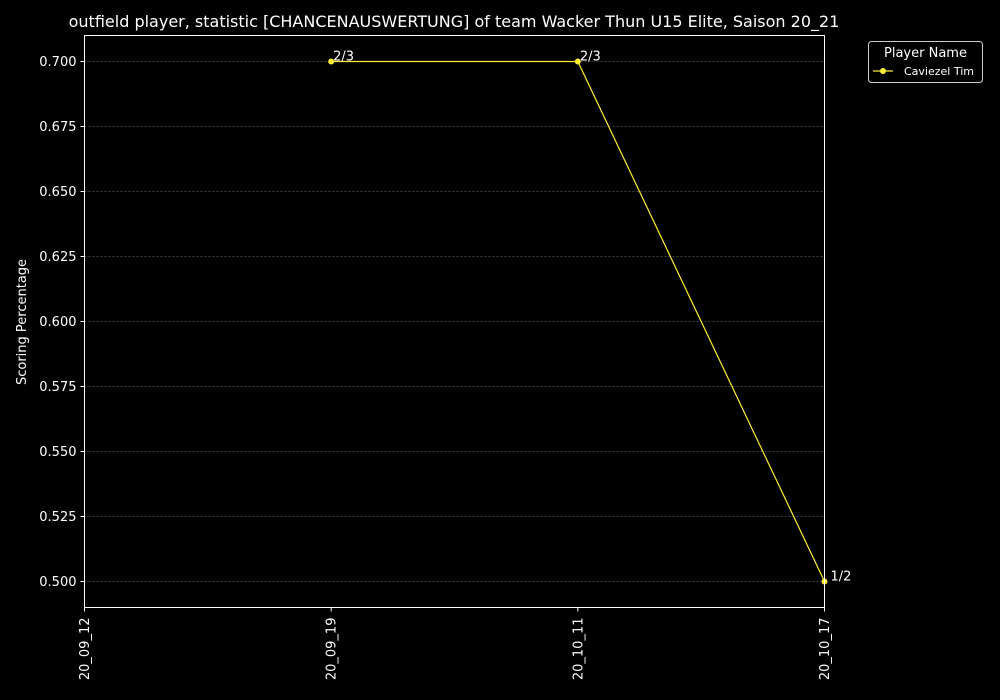 This screenshot has width=1000, height=700. I want to click on legend-entries: Caviezel Tim, so click(923, 71).